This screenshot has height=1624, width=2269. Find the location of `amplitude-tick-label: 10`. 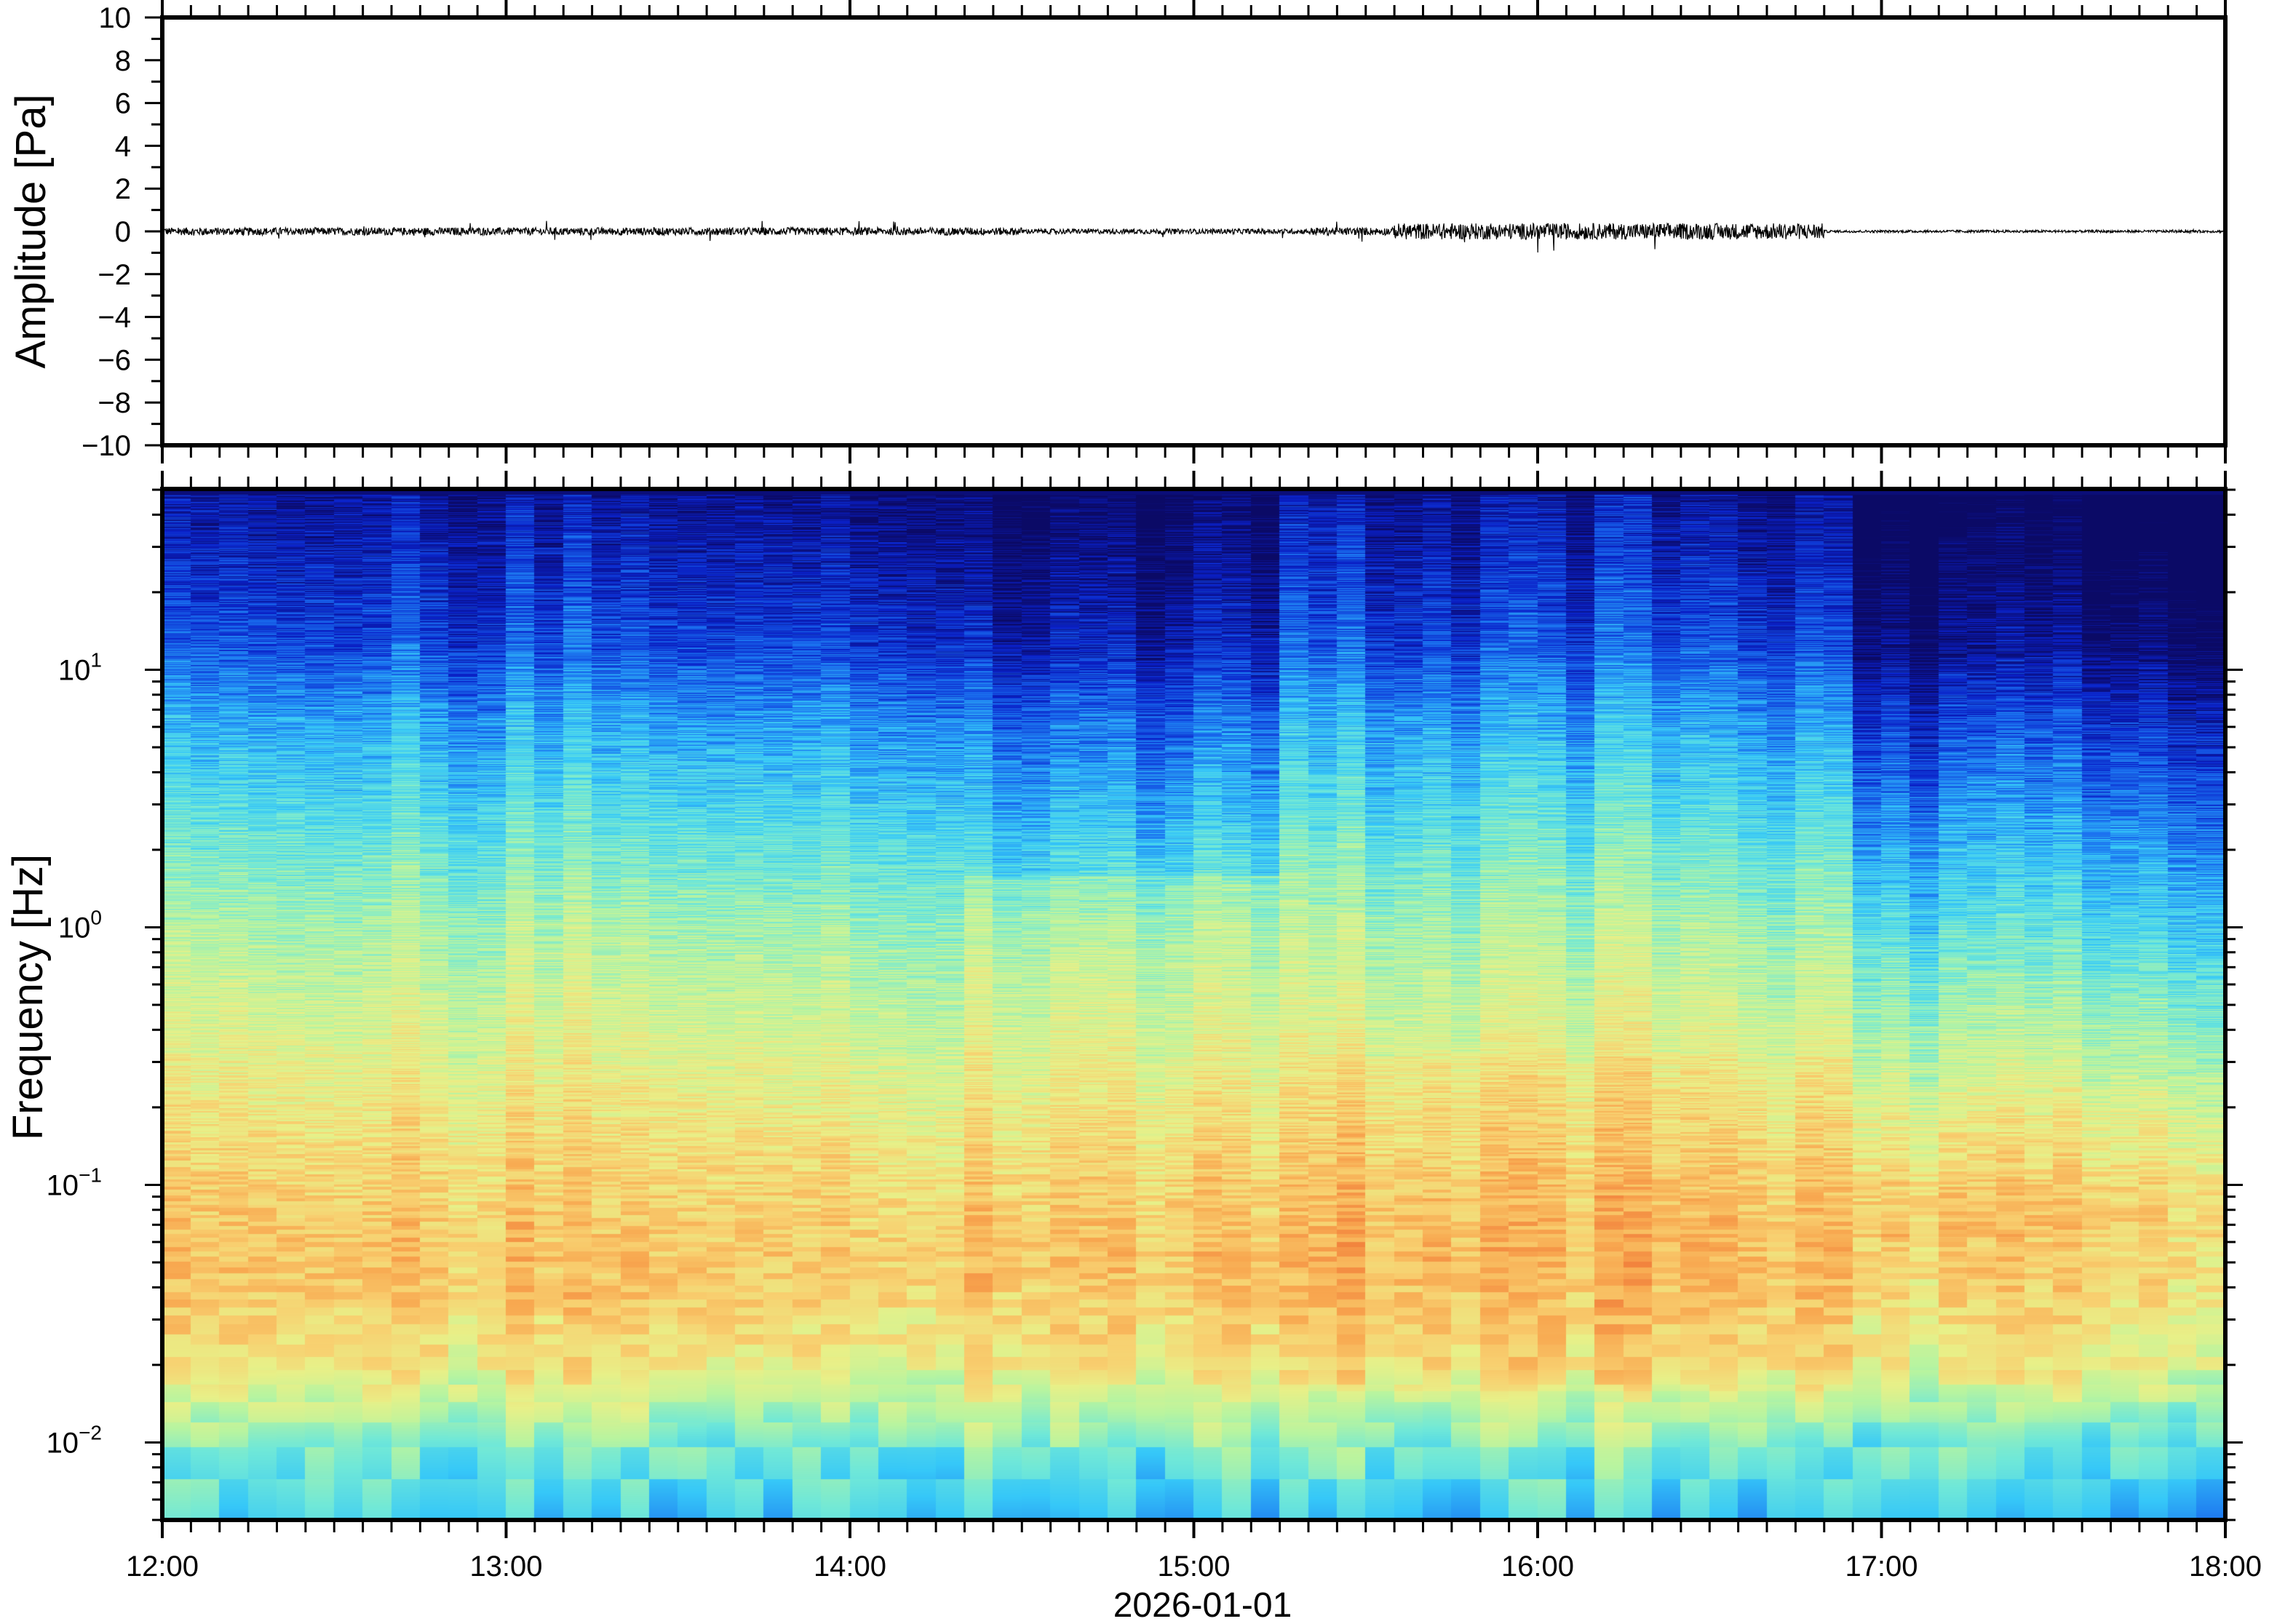

amplitude-tick-label: 10 is located at coordinates (115, 18).